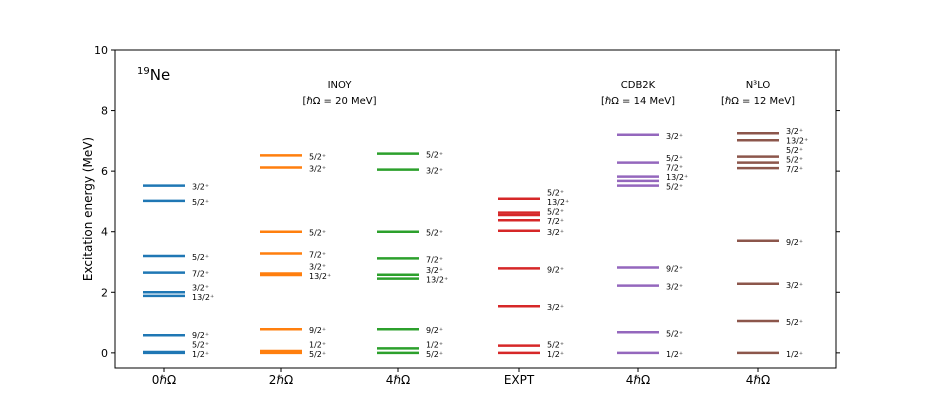 The image size is (926, 414). I want to click on method-parameter: [ℏΩ = 12 MeV], so click(758, 101).